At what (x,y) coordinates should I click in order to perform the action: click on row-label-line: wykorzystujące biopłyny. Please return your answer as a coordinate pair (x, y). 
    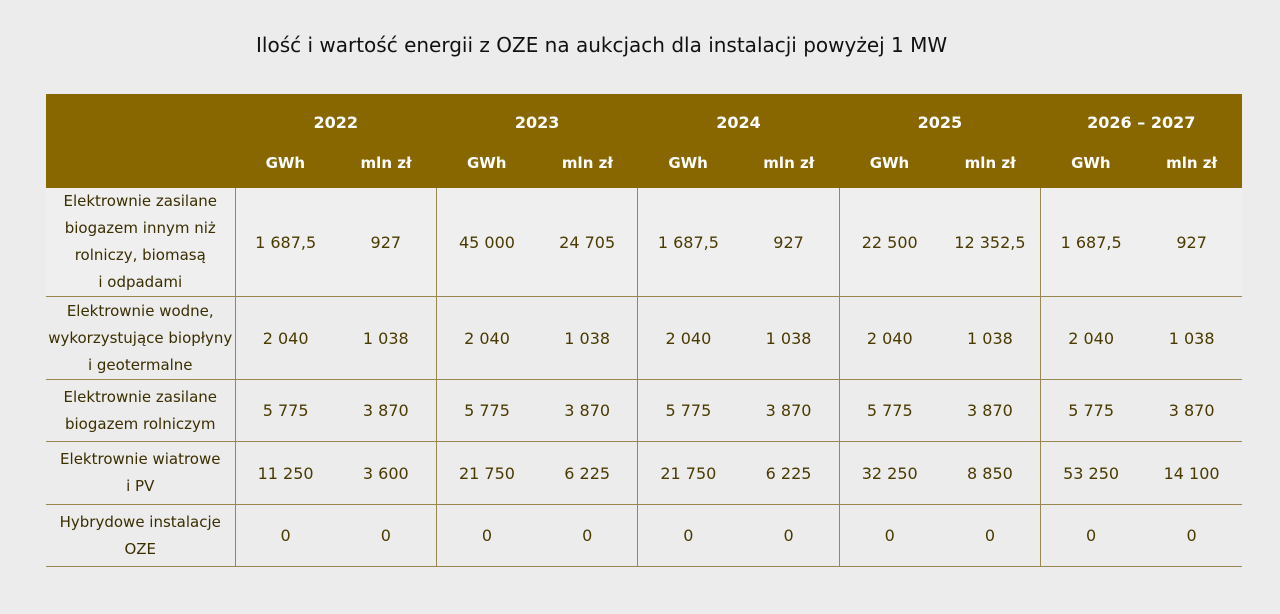
    Looking at the image, I should click on (140, 337).